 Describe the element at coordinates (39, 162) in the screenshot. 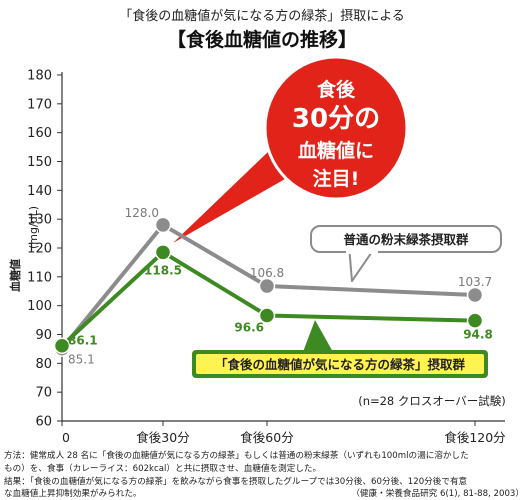

I see `y-tick-label: 150` at that location.